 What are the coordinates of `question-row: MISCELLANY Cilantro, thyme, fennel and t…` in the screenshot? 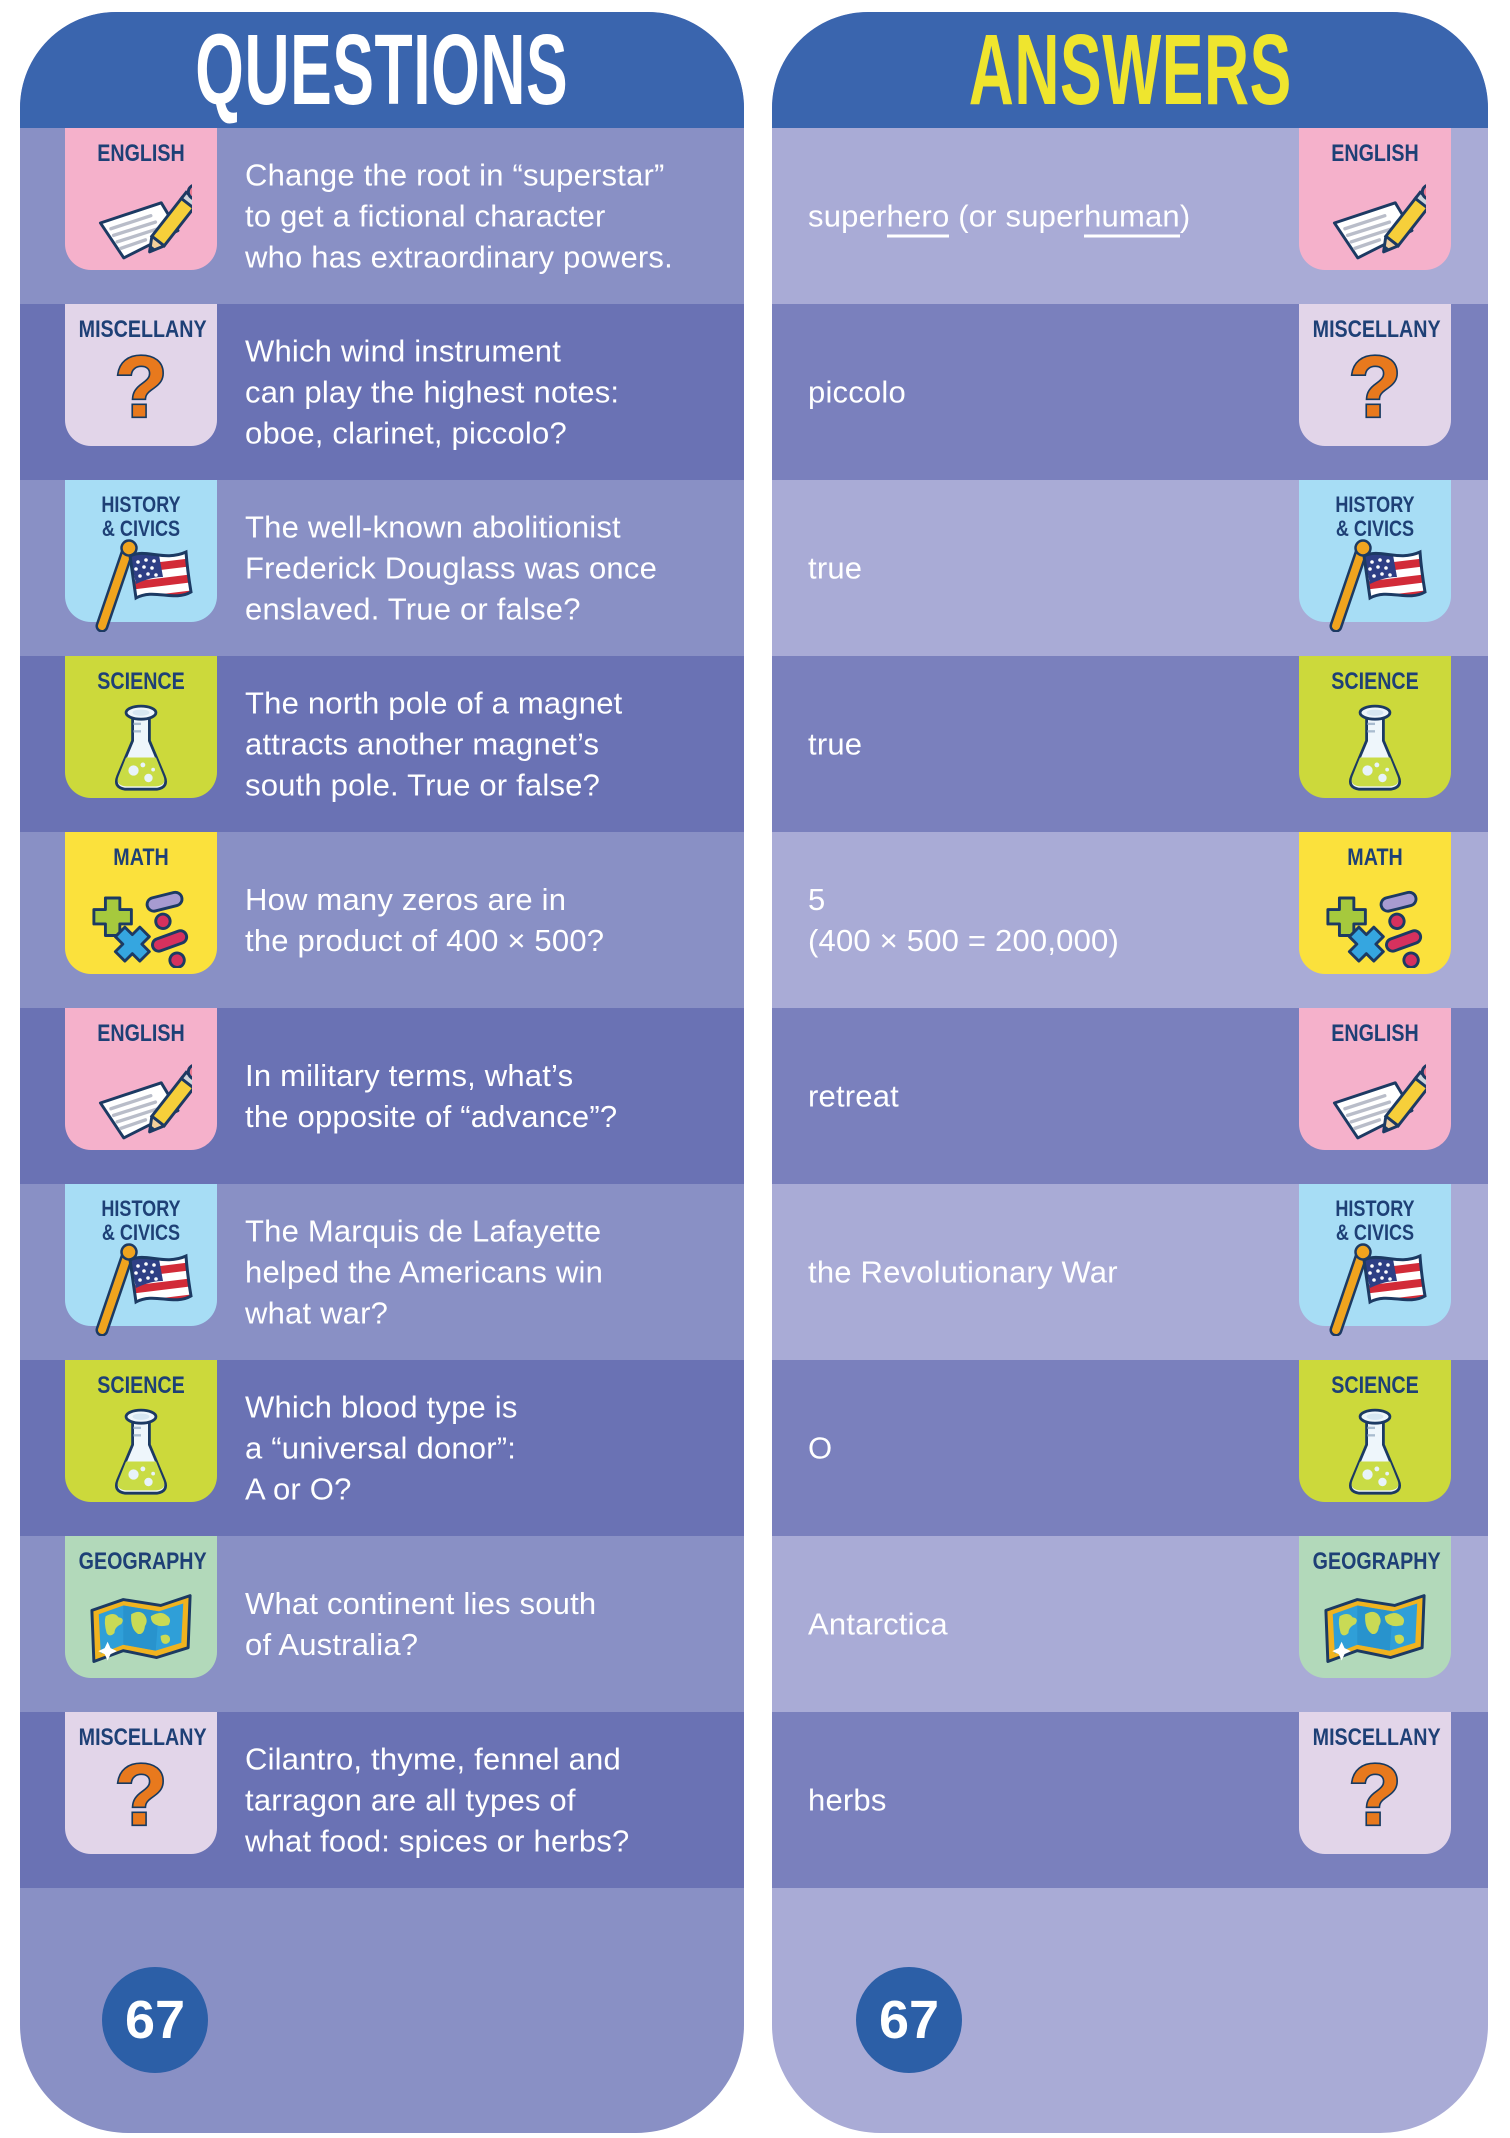 It's located at (382, 1800).